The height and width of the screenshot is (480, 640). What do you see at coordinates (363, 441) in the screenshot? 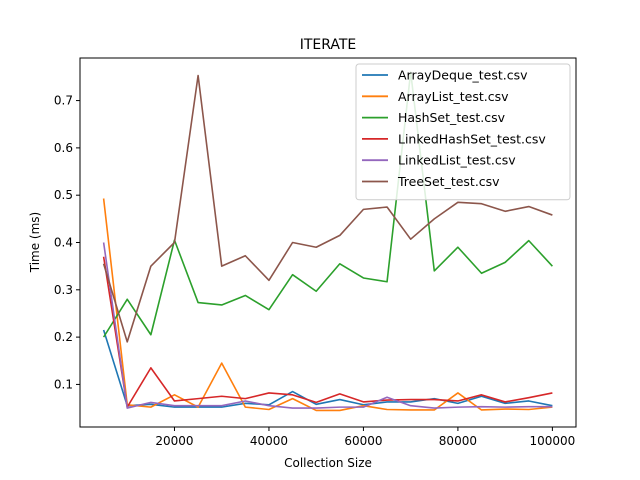
I see `x-tick-label: 60000` at bounding box center [363, 441].